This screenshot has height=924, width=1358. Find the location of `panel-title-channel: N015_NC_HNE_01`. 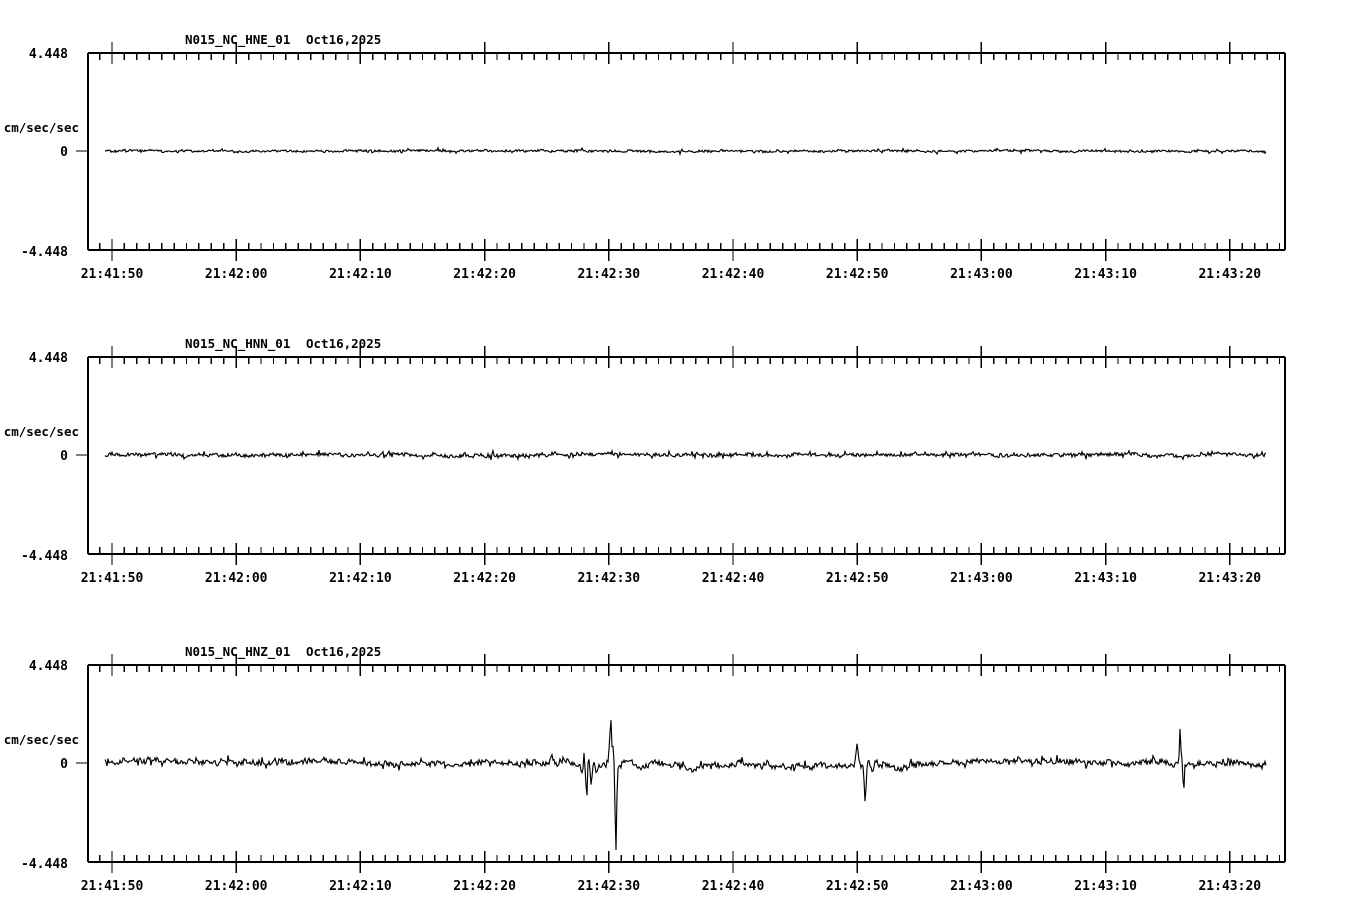

panel-title-channel: N015_NC_HNE_01 is located at coordinates (237, 40).